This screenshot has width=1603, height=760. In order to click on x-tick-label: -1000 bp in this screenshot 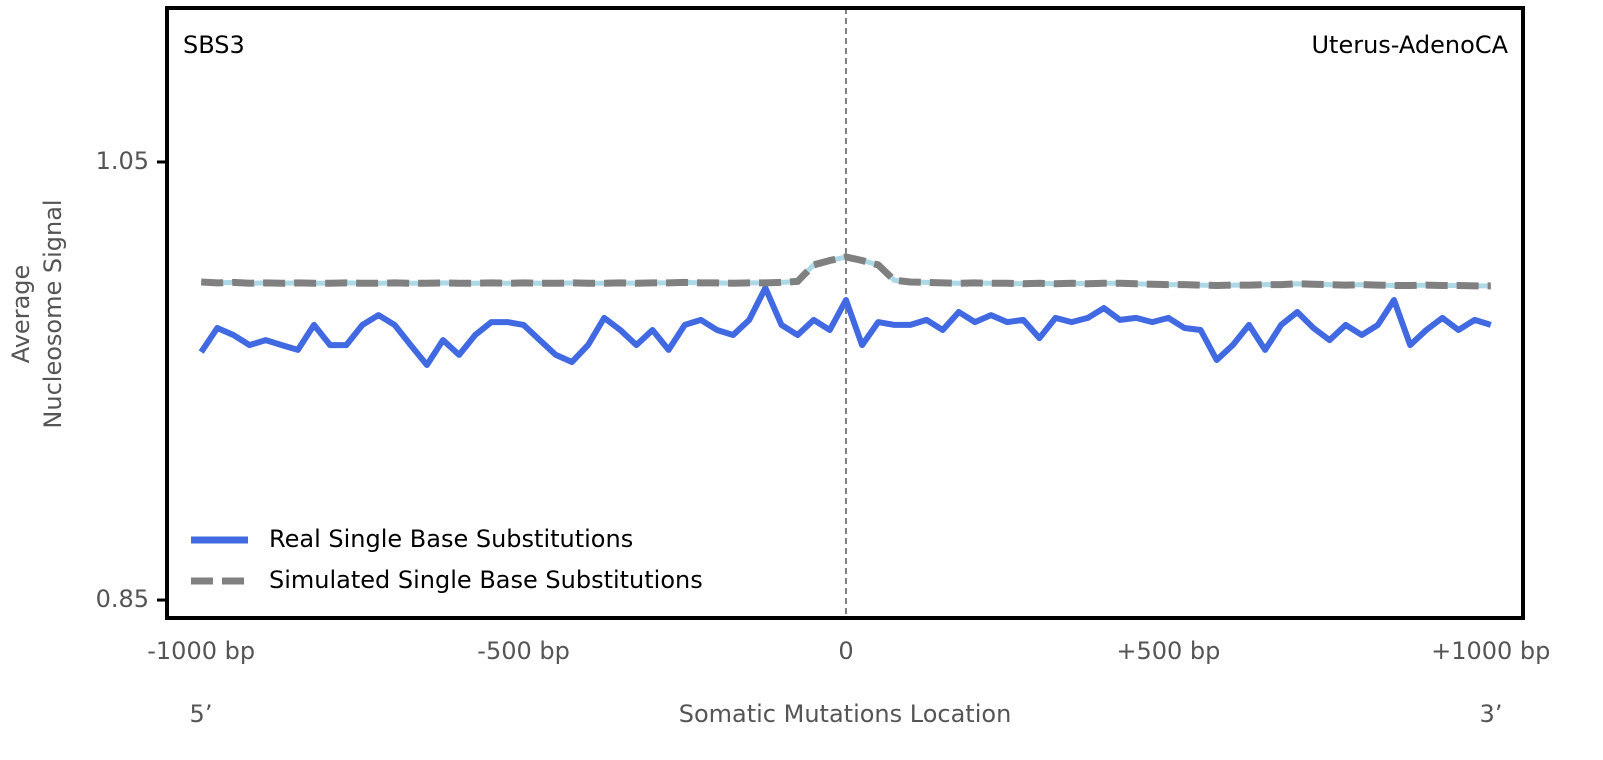, I will do `click(201, 651)`.